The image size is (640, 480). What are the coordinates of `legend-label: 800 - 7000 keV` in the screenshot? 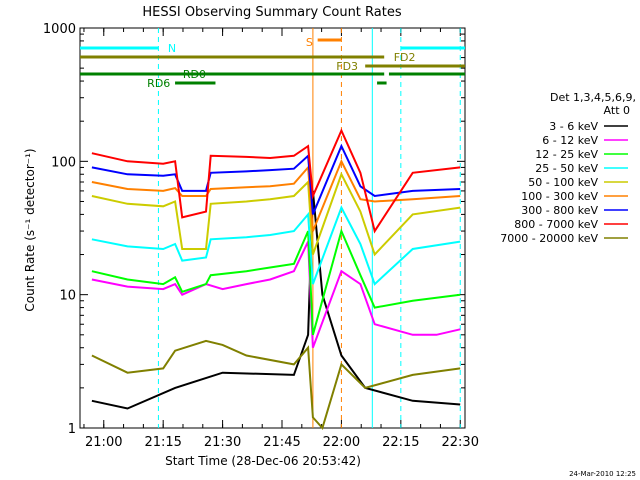 It's located at (556, 224).